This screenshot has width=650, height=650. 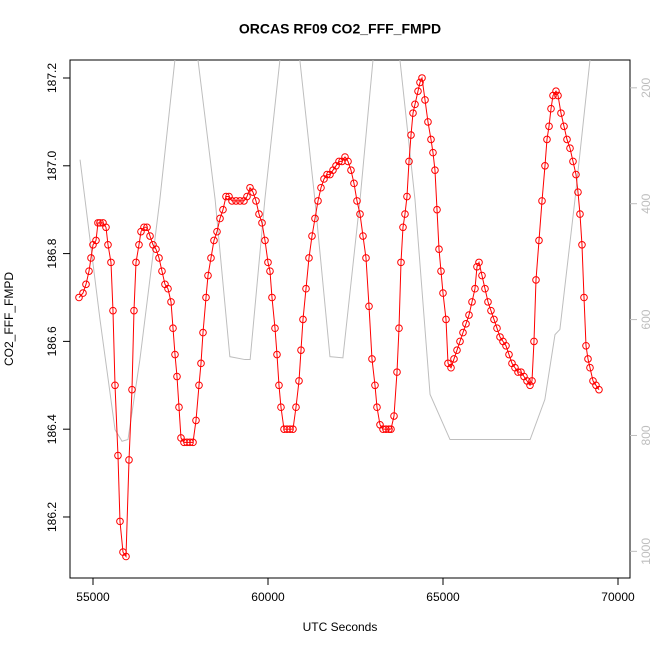 I want to click on y-tick-label: 186.8, so click(x=52, y=253).